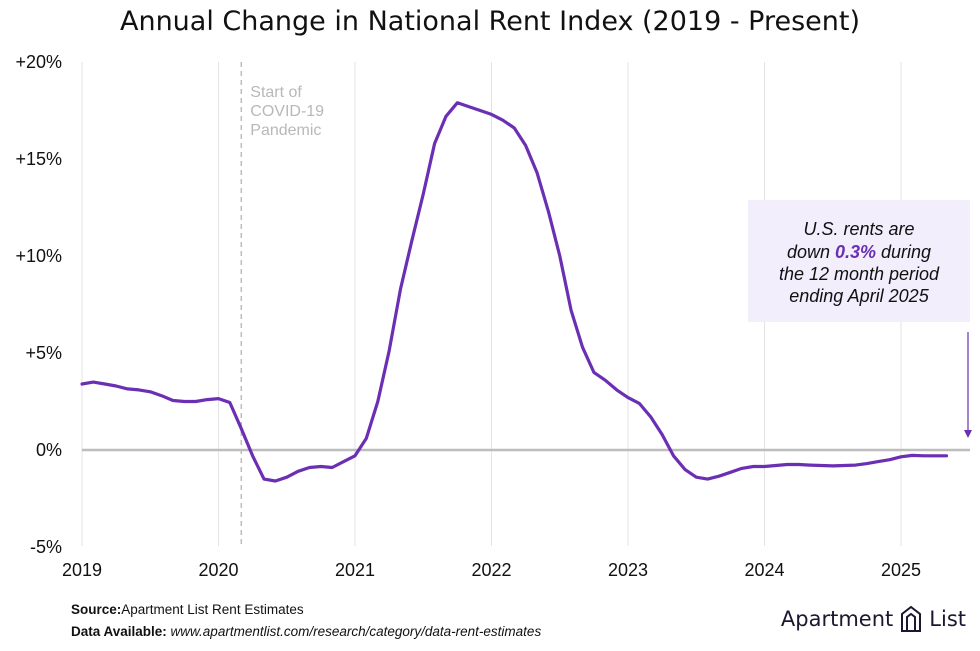 This screenshot has width=980, height=651. Describe the element at coordinates (212, 609) in the screenshot. I see `source-text: Apartment List Rent Estimates` at that location.